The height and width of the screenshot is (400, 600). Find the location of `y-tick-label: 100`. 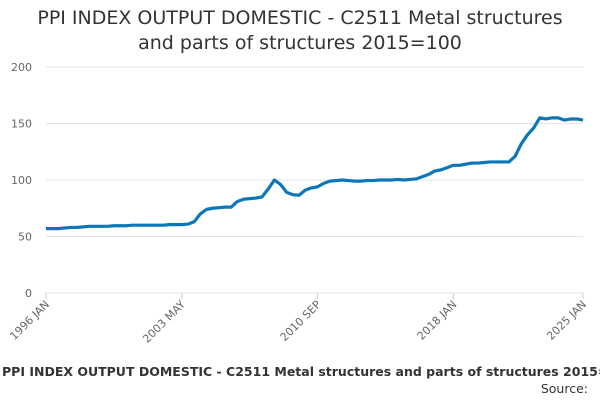

y-tick-label: 100 is located at coordinates (21, 180).